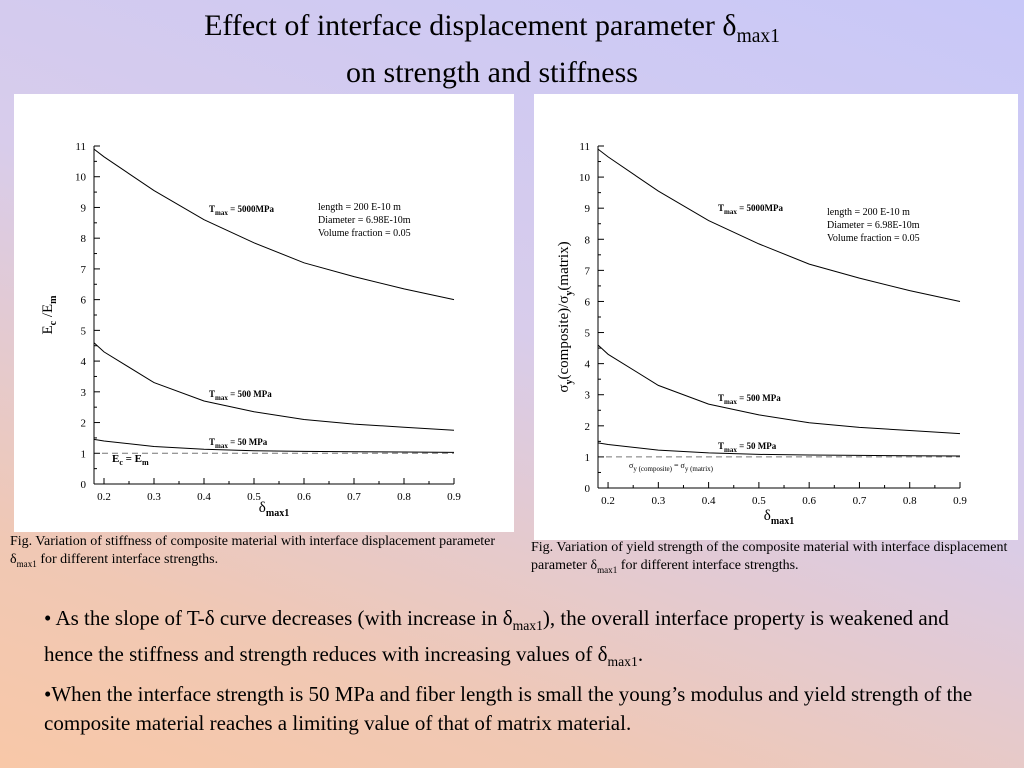 The image size is (1024, 768). Describe the element at coordinates (640, 654) in the screenshot. I see `bullet1-c: .` at that location.